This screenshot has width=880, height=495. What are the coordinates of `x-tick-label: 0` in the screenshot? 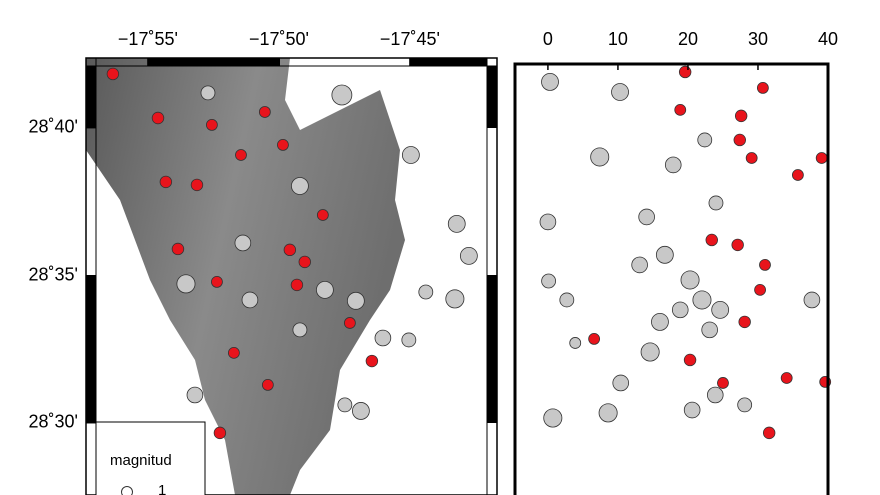 It's located at (548, 39).